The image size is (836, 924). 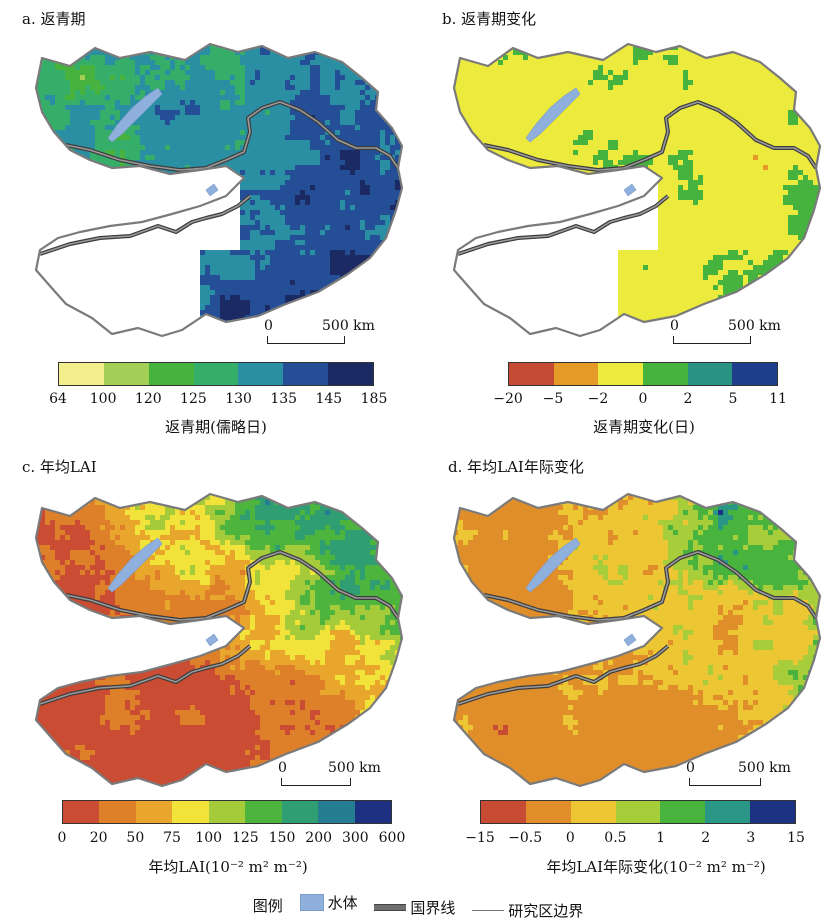 I want to click on colorbar-tick-label: 300, so click(x=355, y=838).